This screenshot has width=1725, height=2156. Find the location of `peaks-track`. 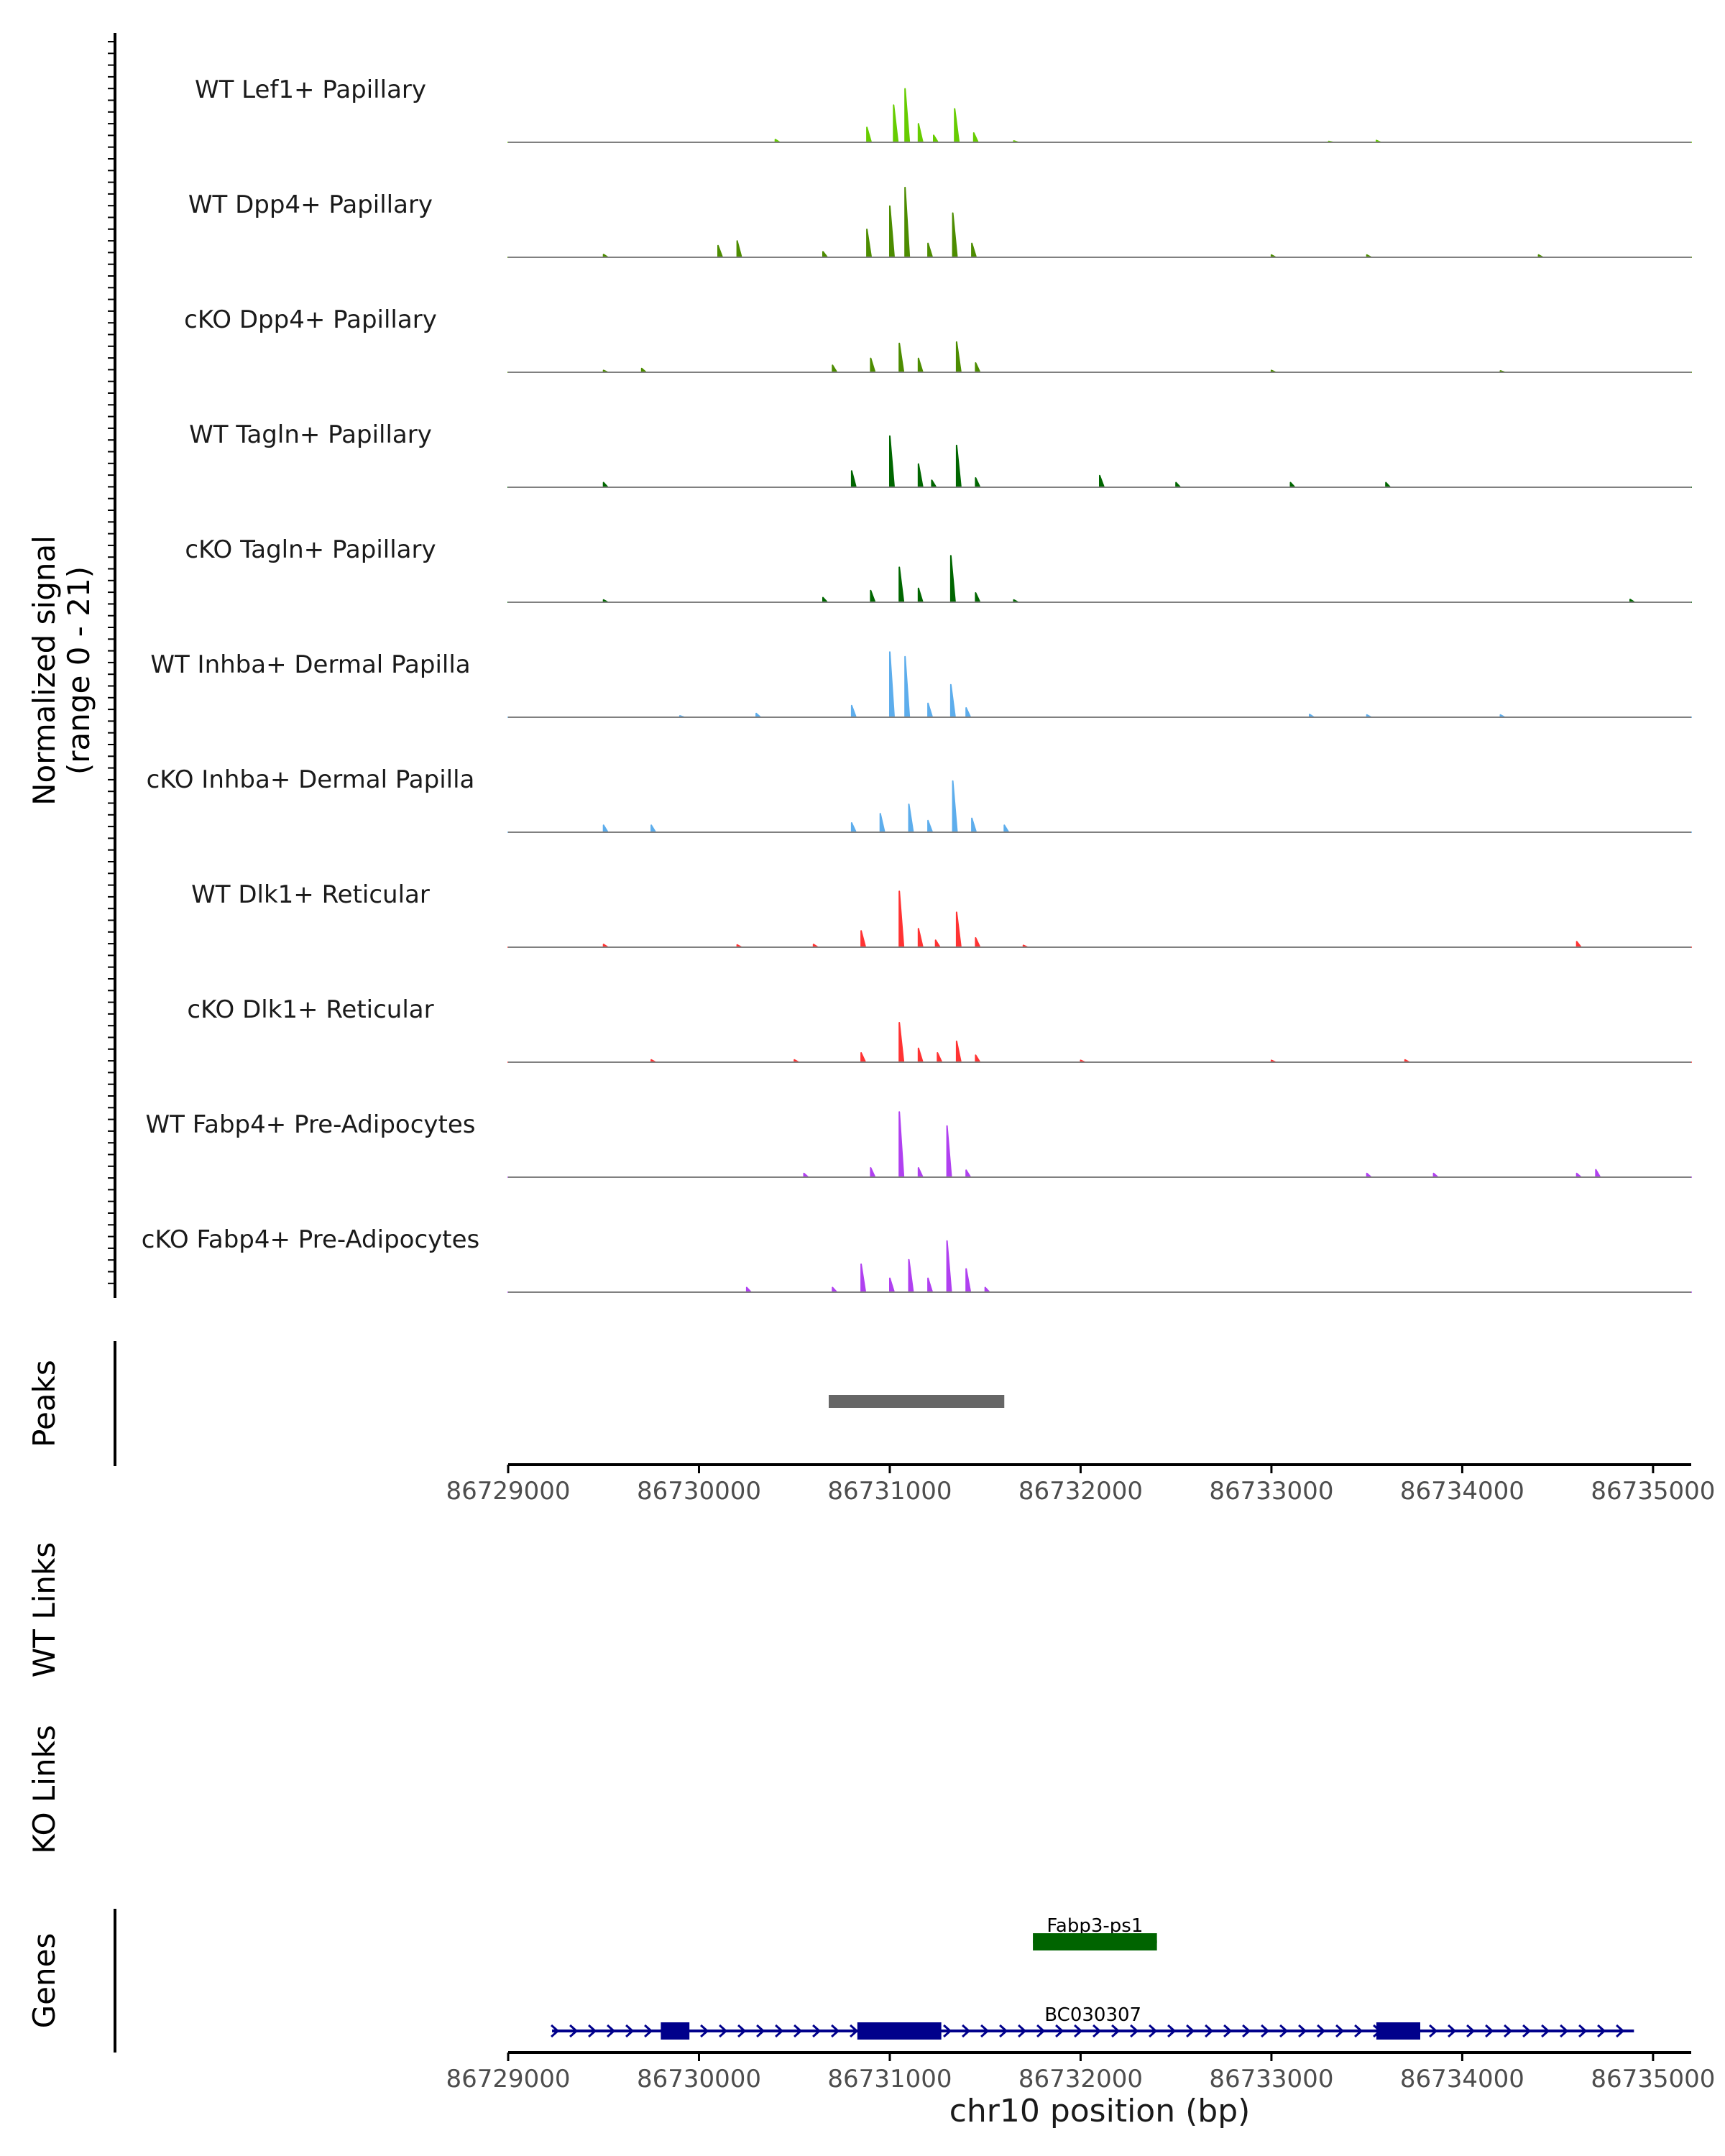

peaks-track is located at coordinates (917, 1402).